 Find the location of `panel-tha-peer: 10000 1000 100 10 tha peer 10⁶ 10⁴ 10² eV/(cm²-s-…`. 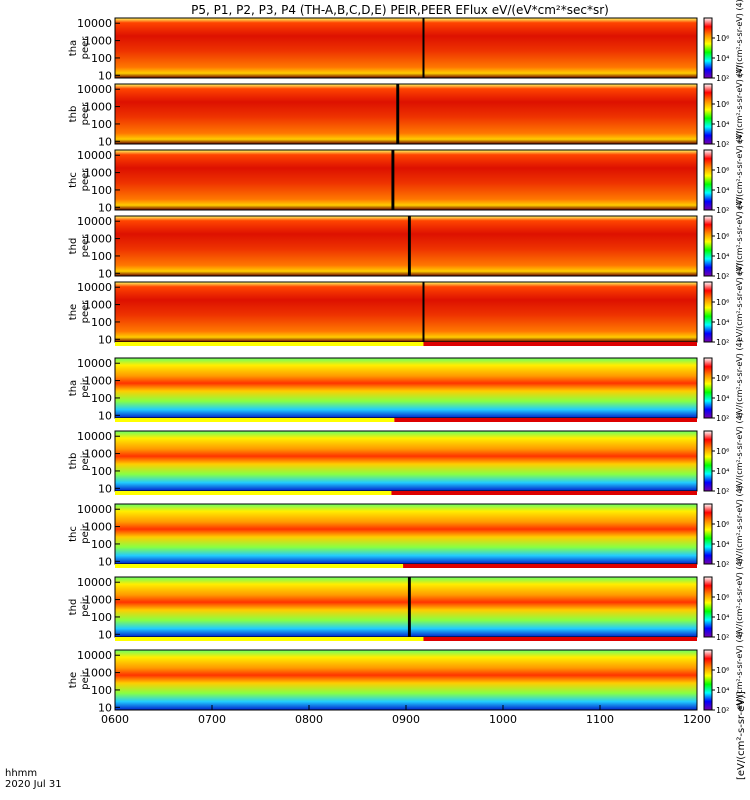

panel-tha-peer: 10000 1000 100 10 tha peer 10⁶ 10⁴ 10² eV/(cm²-s-… is located at coordinates (406, 41).